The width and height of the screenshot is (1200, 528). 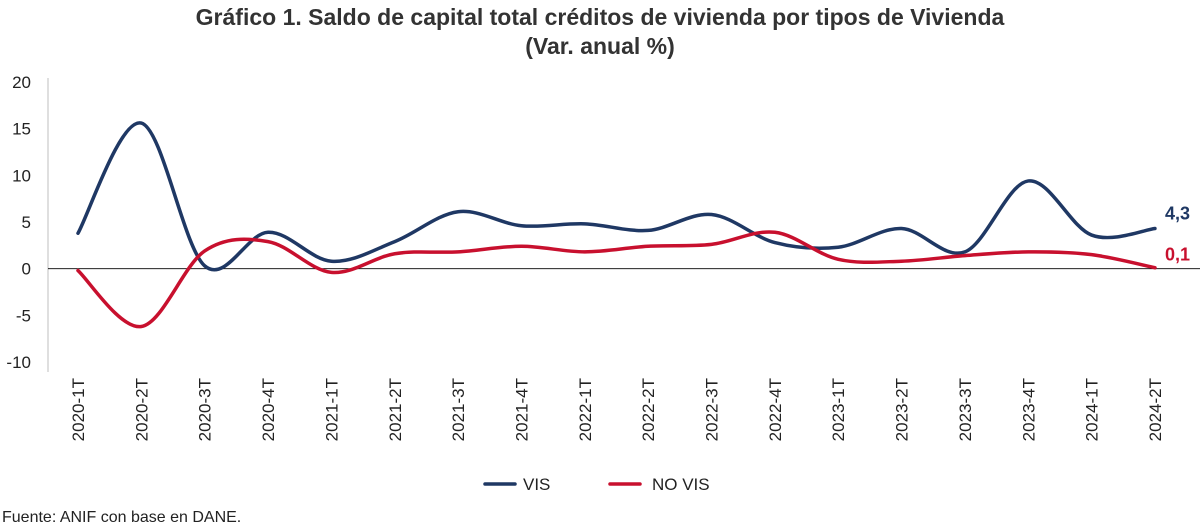 What do you see at coordinates (21, 175) in the screenshot?
I see `y-tick-label: 10` at bounding box center [21, 175].